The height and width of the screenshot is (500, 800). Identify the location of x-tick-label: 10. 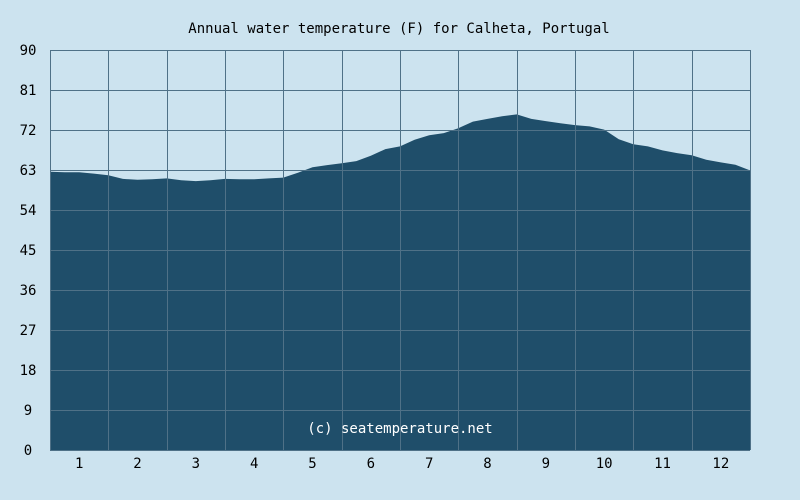
(604, 464).